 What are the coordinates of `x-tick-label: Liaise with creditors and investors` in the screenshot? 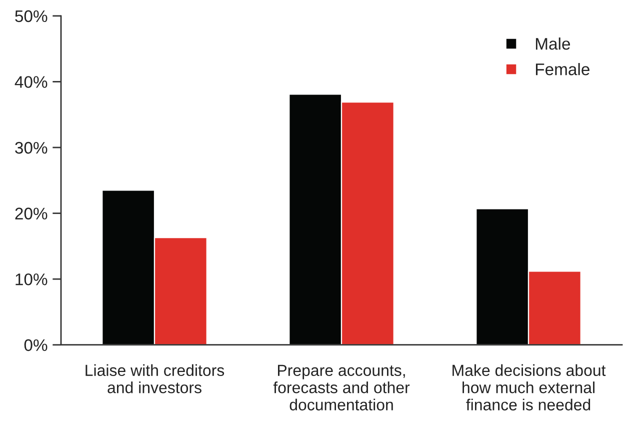 It's located at (155, 379).